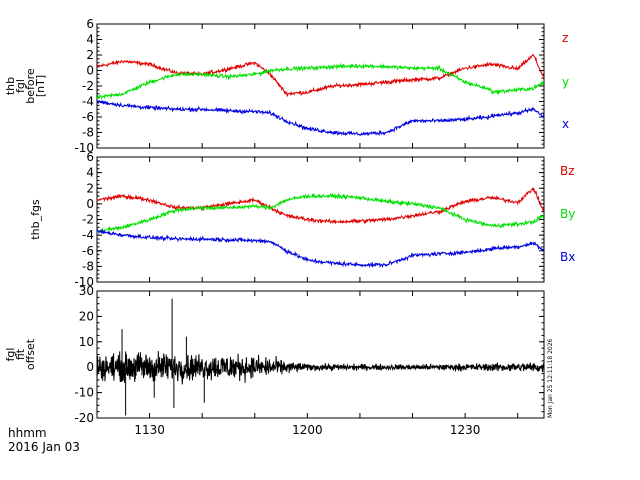 The width and height of the screenshot is (640, 480). I want to click on creation-timestamp: Mon Jan 25 12:11:18 2026, so click(550, 378).